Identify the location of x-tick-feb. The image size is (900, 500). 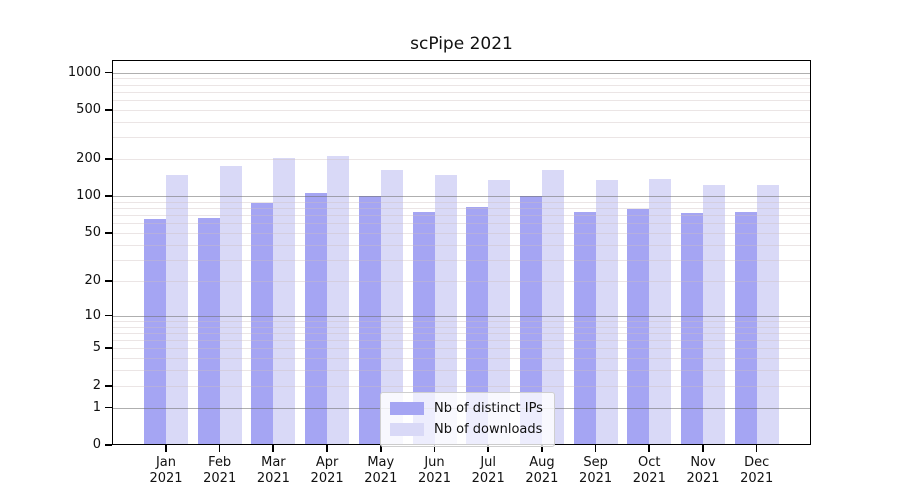
(219, 448).